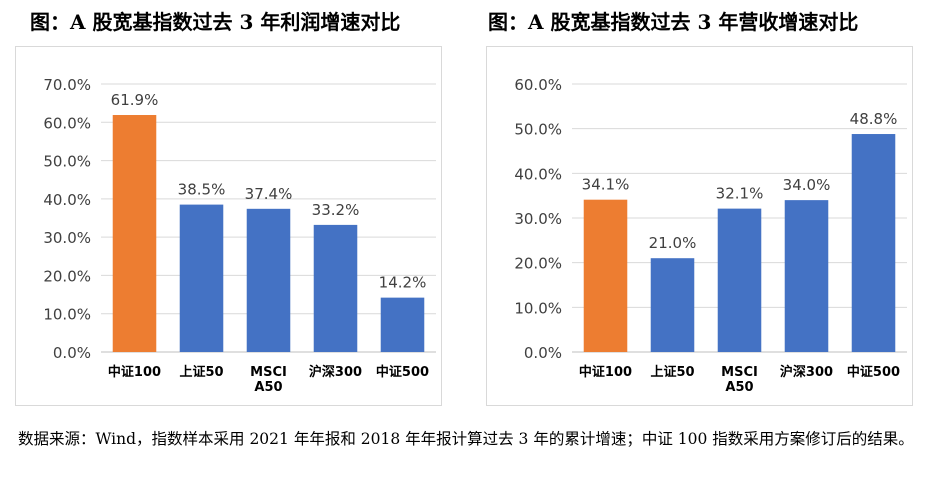 The width and height of the screenshot is (941, 493). I want to click on revenue-ytick-label: 0.0%, so click(543, 353).